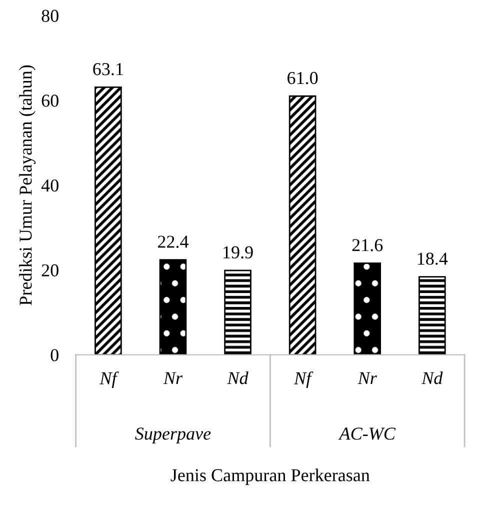 The height and width of the screenshot is (518, 489). What do you see at coordinates (50, 16) in the screenshot?
I see `y-tick-label: 80` at bounding box center [50, 16].